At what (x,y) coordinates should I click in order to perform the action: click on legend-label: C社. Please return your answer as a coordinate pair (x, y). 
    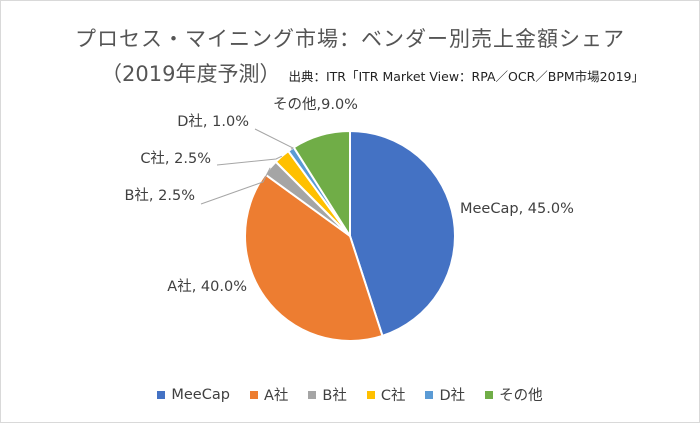
    Looking at the image, I should click on (393, 396).